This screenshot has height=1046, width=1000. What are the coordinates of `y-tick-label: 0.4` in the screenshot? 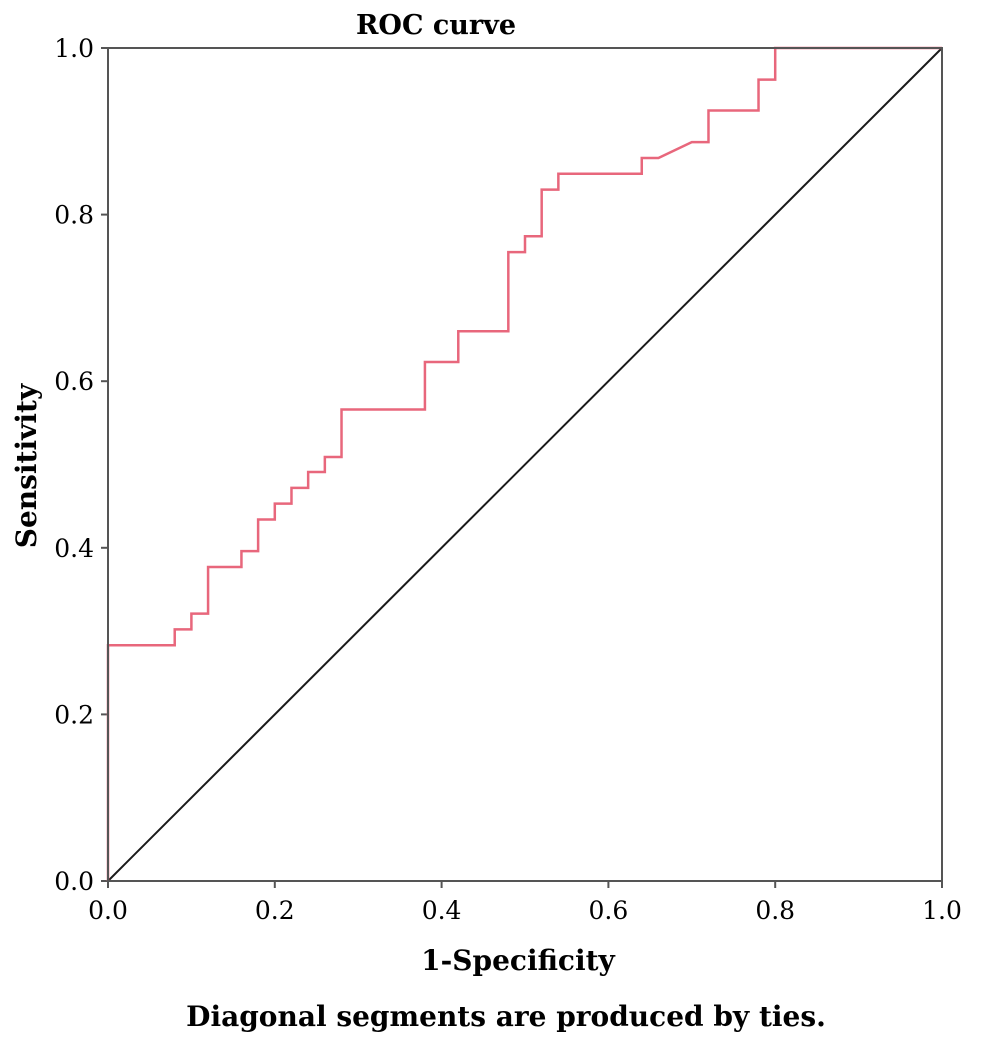 It's located at (74, 548).